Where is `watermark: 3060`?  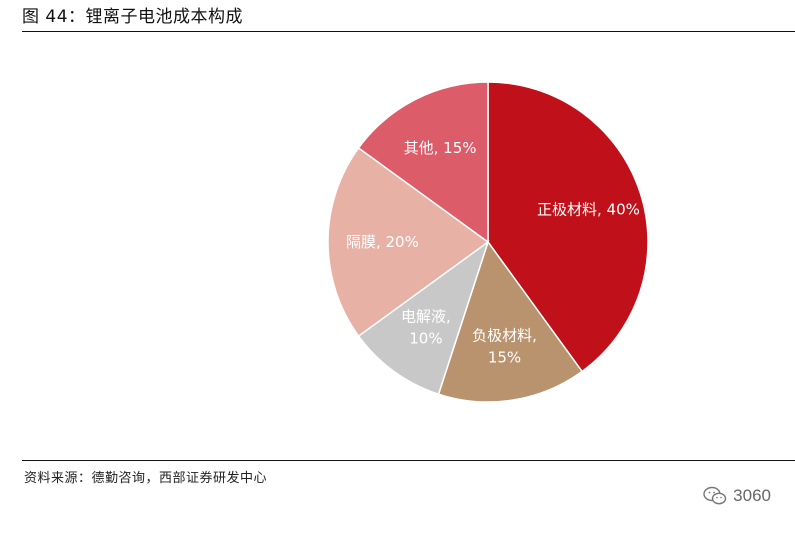
watermark: 3060 is located at coordinates (737, 496).